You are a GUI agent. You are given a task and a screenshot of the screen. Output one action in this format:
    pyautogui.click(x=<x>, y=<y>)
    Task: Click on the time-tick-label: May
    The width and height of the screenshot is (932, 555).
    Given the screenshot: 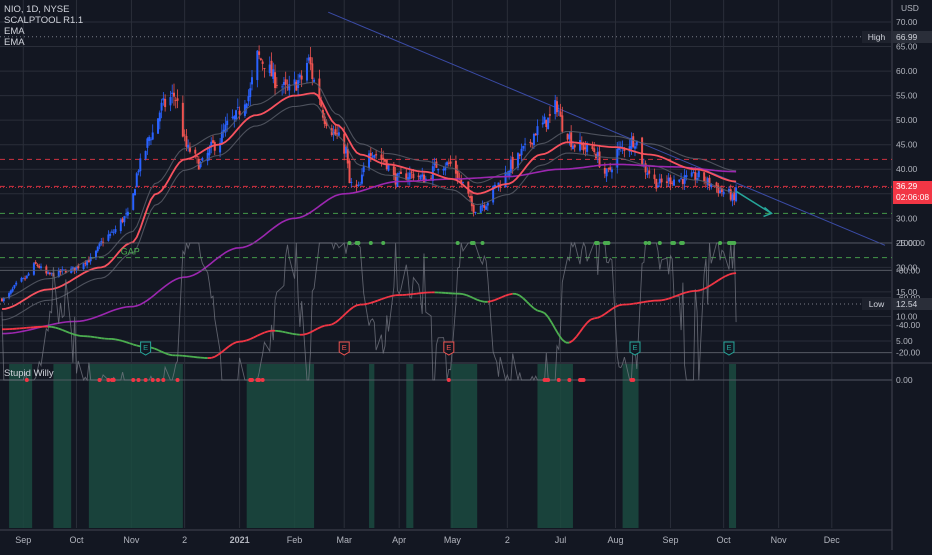 What is the action you would take?
    pyautogui.click(x=453, y=540)
    